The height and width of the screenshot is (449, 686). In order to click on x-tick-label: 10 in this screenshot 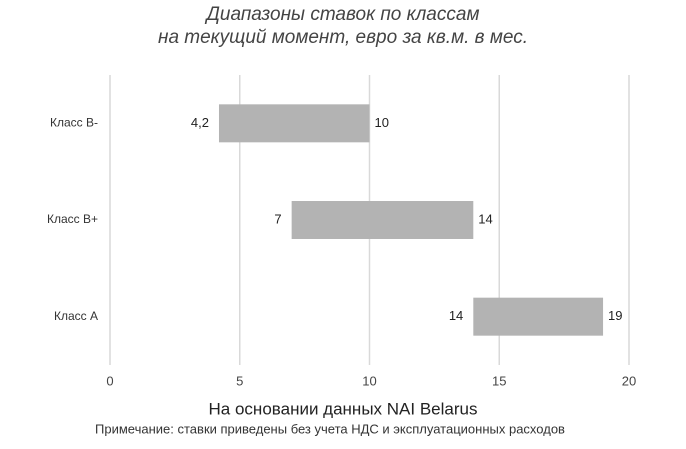, I will do `click(369, 380)`.